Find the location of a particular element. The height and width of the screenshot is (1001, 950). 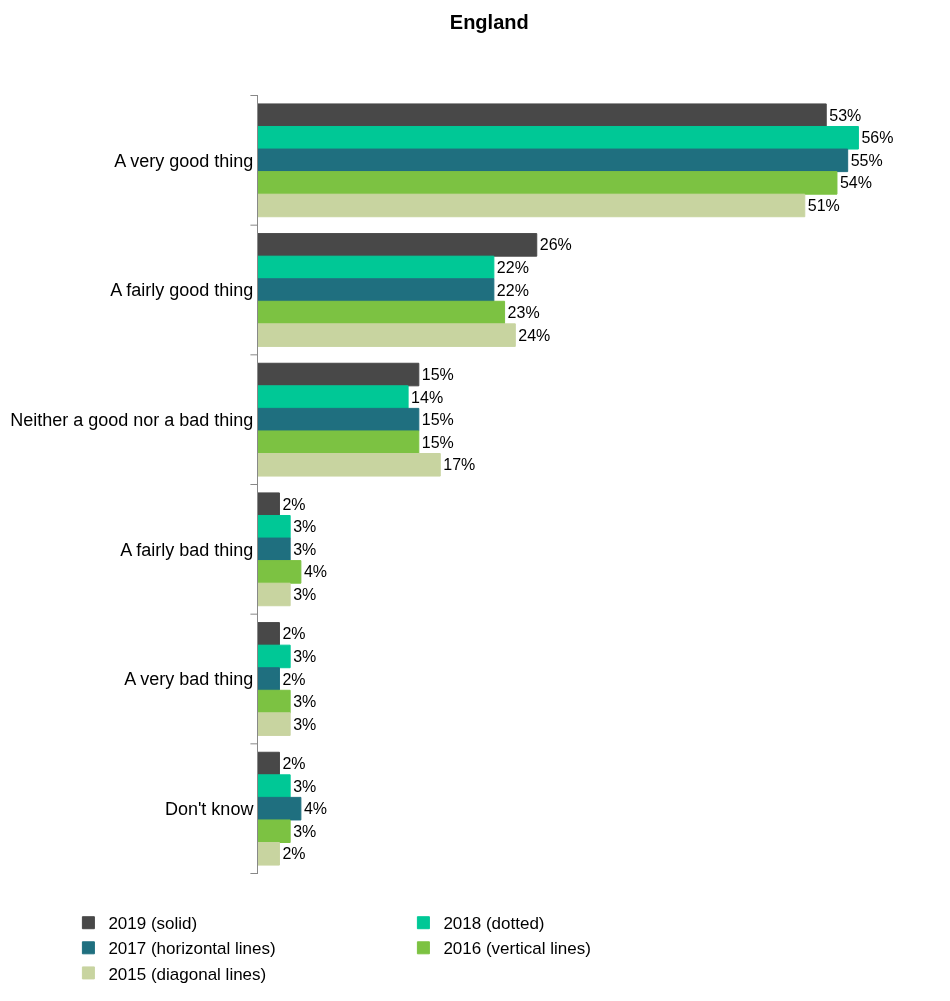

data-label: 23% is located at coordinates (523, 313).